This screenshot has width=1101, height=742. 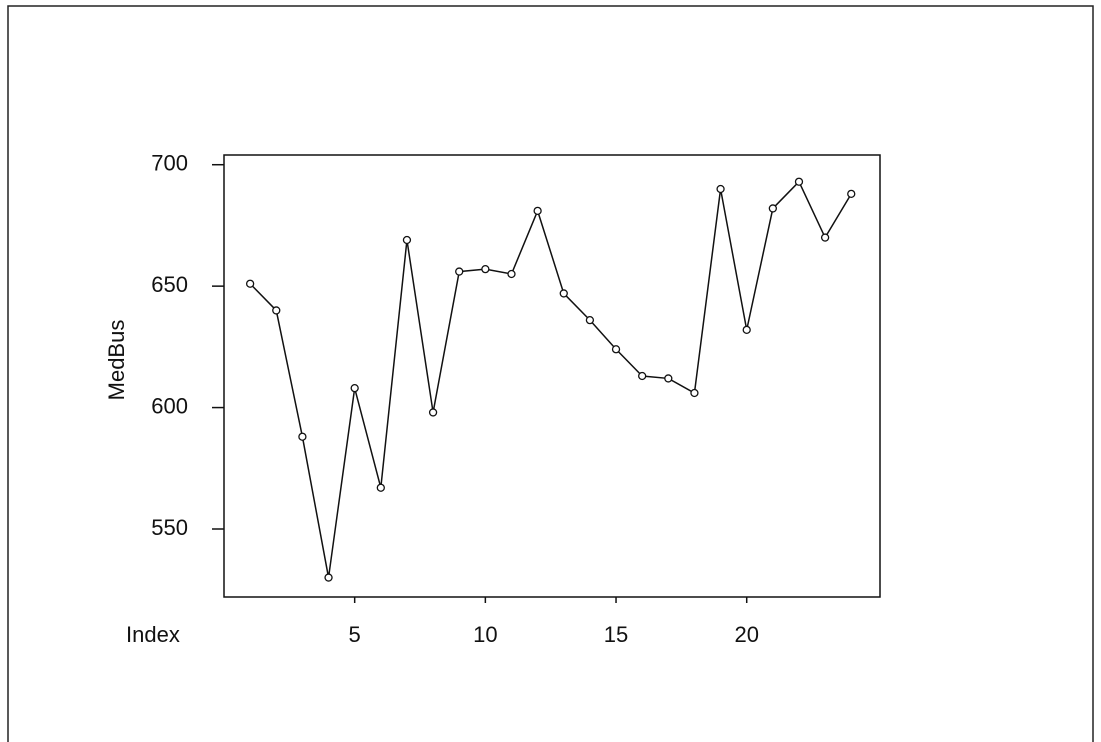 What do you see at coordinates (746, 634) in the screenshot?
I see `x-tick-label: 20` at bounding box center [746, 634].